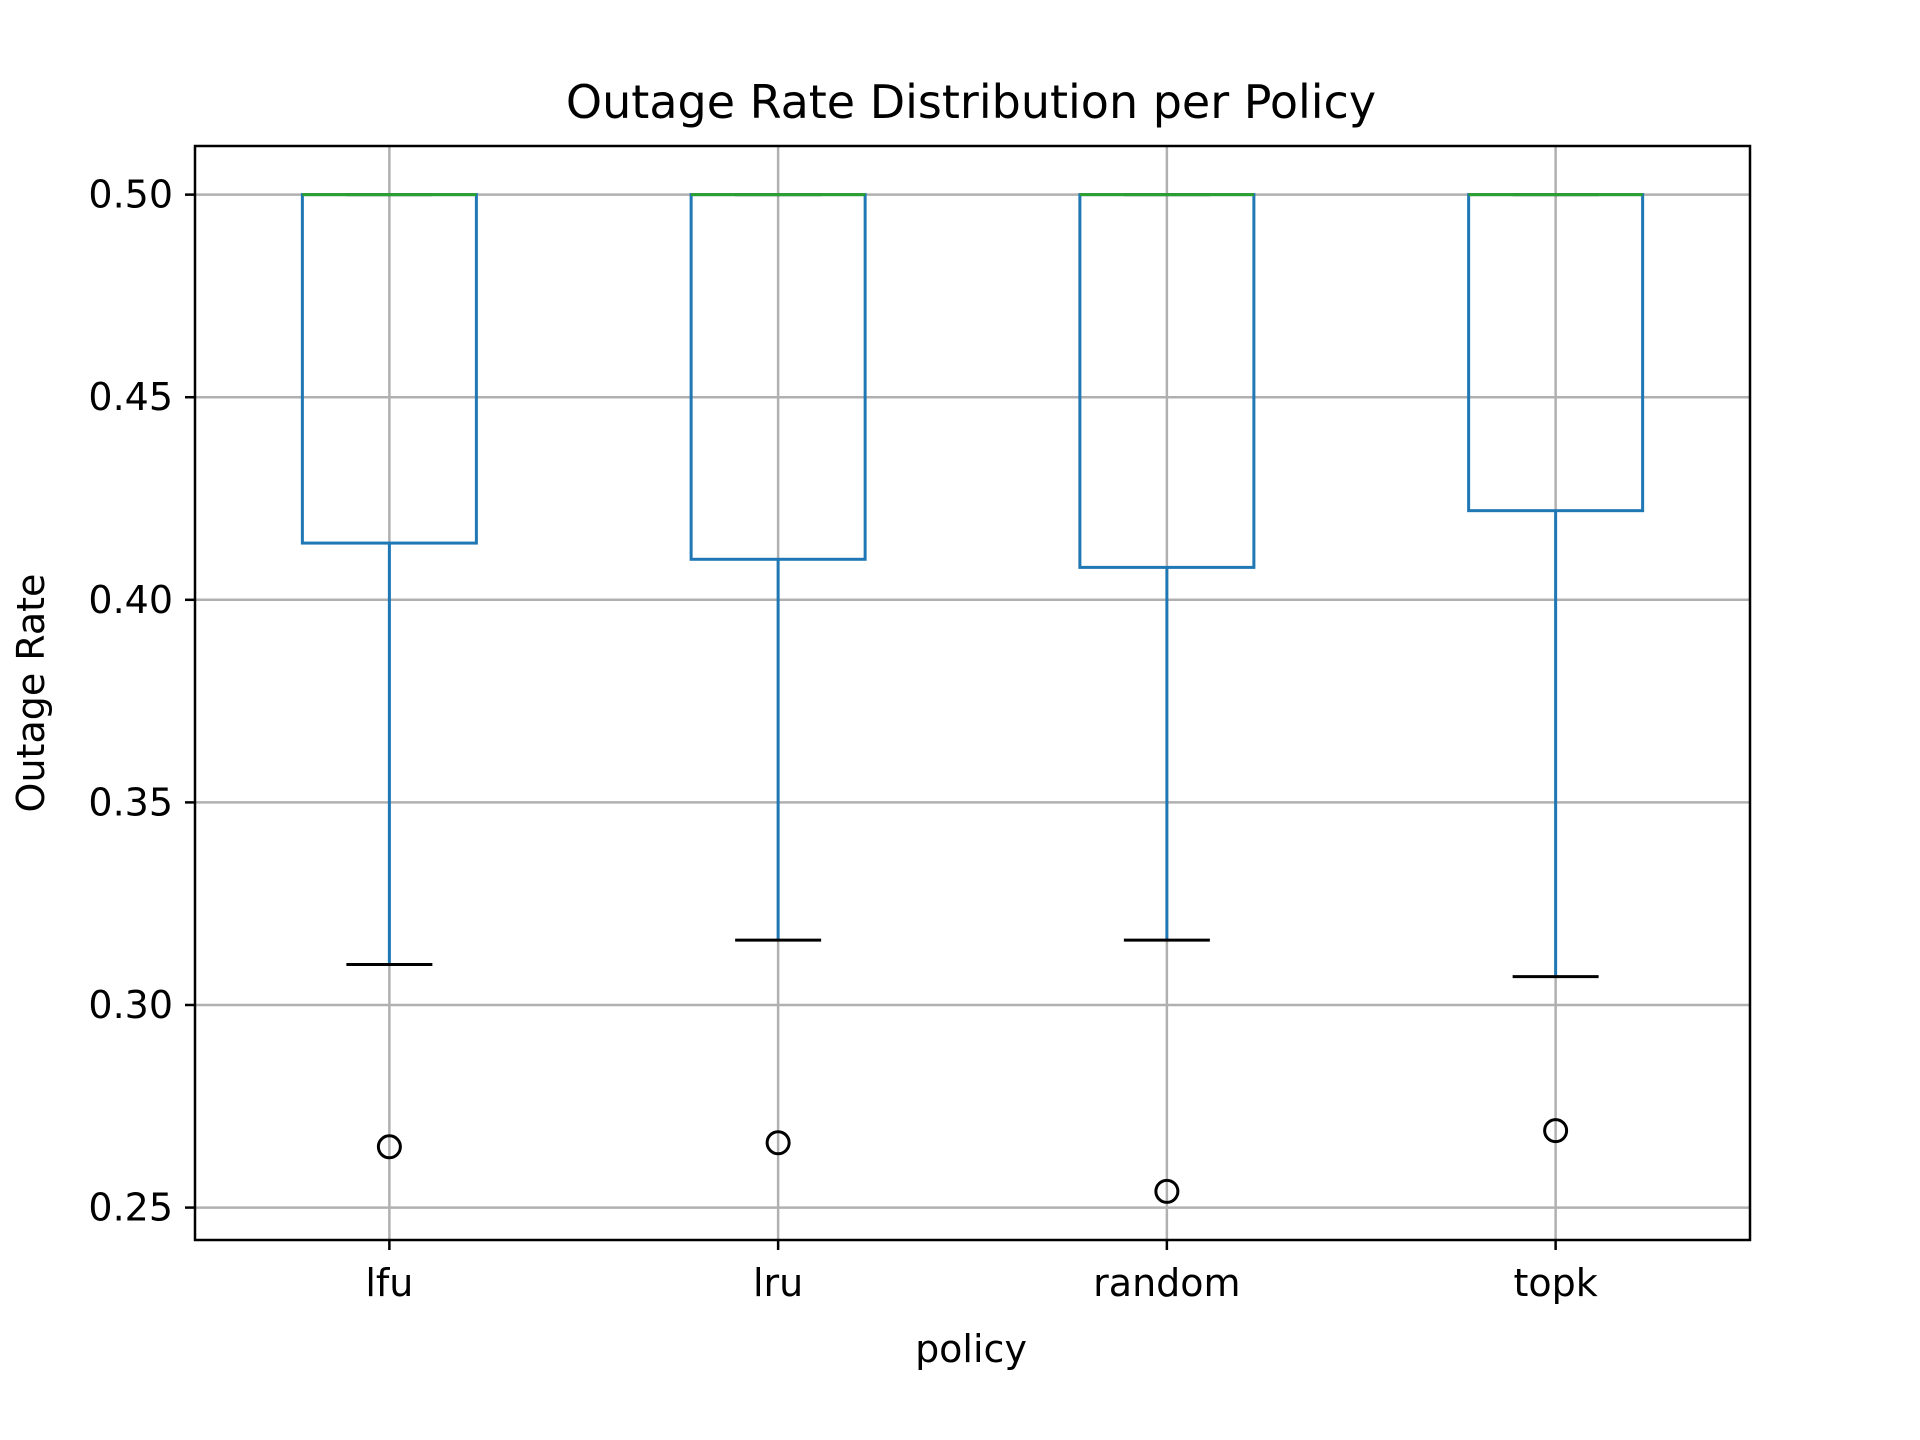 Image resolution: width=1920 pixels, height=1440 pixels. What do you see at coordinates (130, 802) in the screenshot?
I see `y-tick-label: 0.35` at bounding box center [130, 802].